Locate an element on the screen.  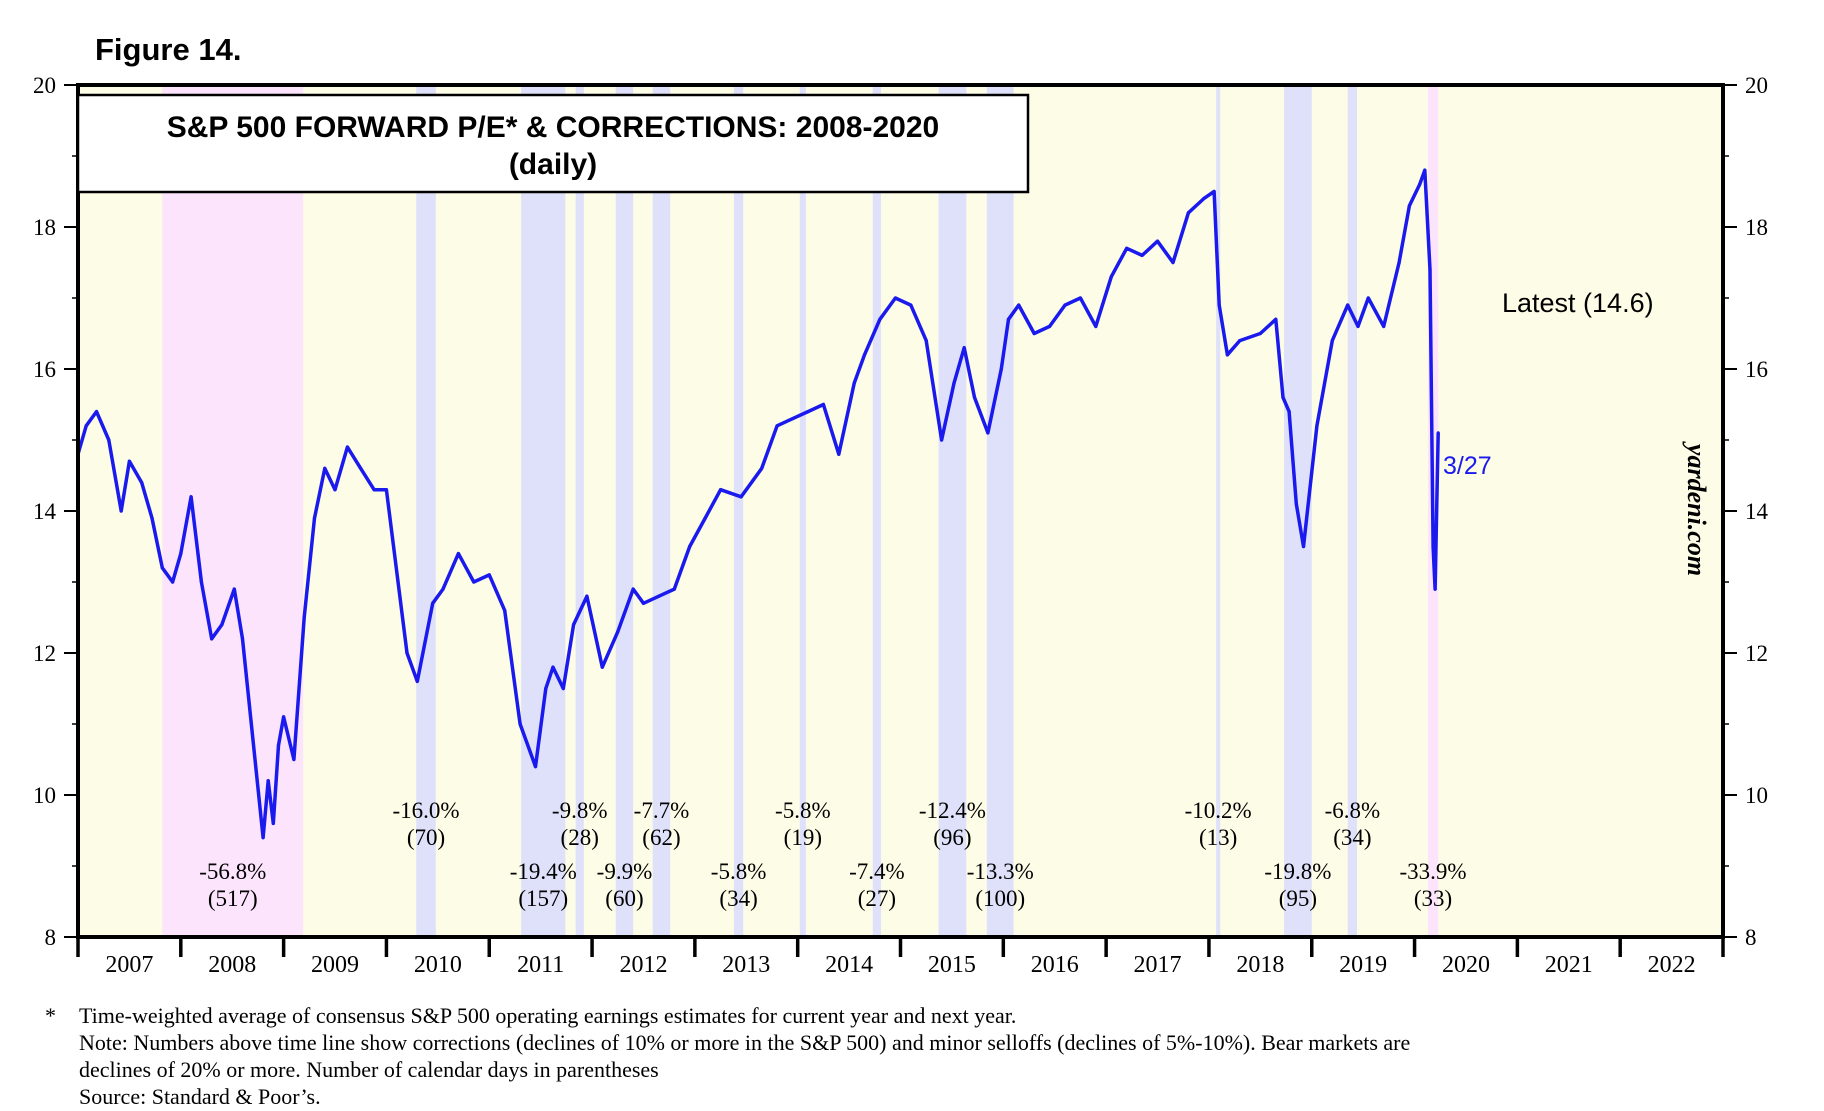
latest-value-label: Latest (14.6) is located at coordinates (1578, 303).